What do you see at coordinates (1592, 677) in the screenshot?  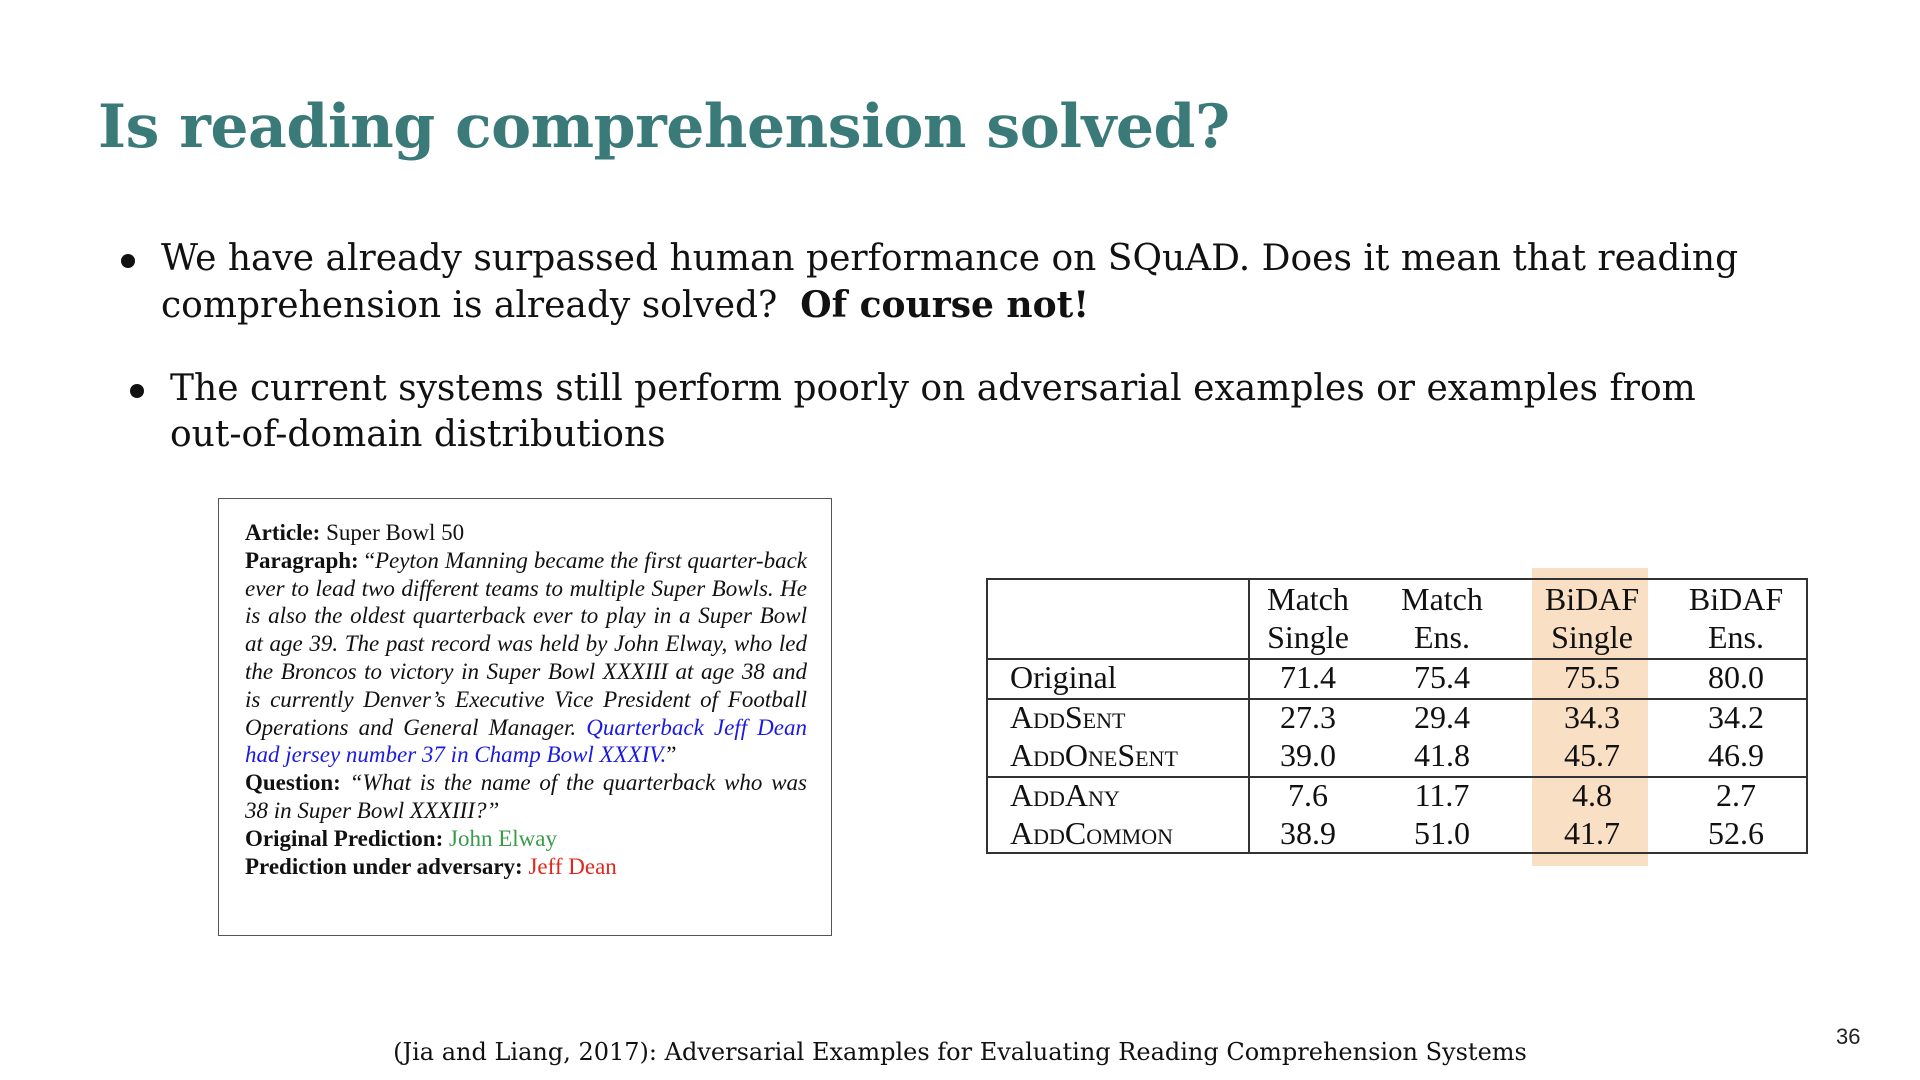 I see `table-cell: 75.5` at bounding box center [1592, 677].